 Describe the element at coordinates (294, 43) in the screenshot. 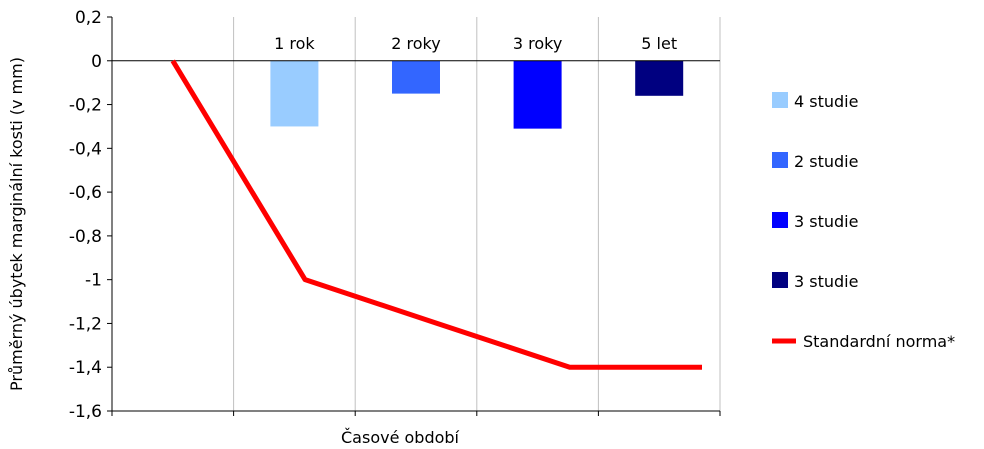

I see `category-label: 1 rok` at that location.